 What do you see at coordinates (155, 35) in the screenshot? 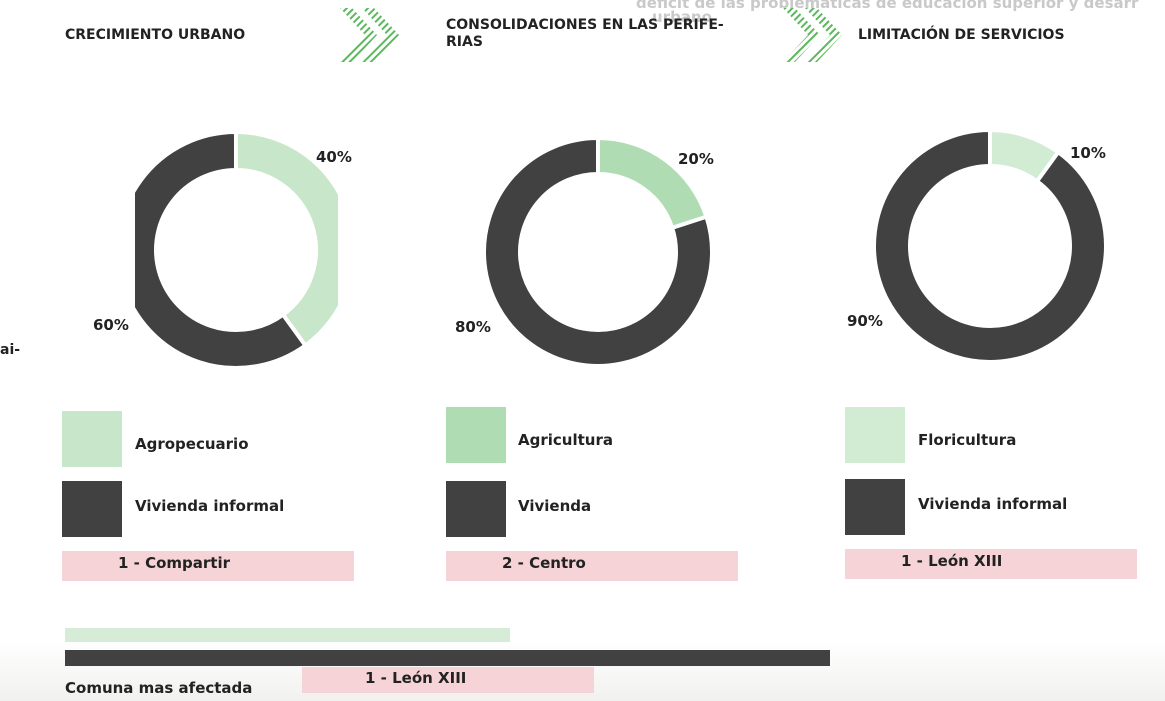
I see `chart-title: CRECIMIENTO URBANO` at bounding box center [155, 35].